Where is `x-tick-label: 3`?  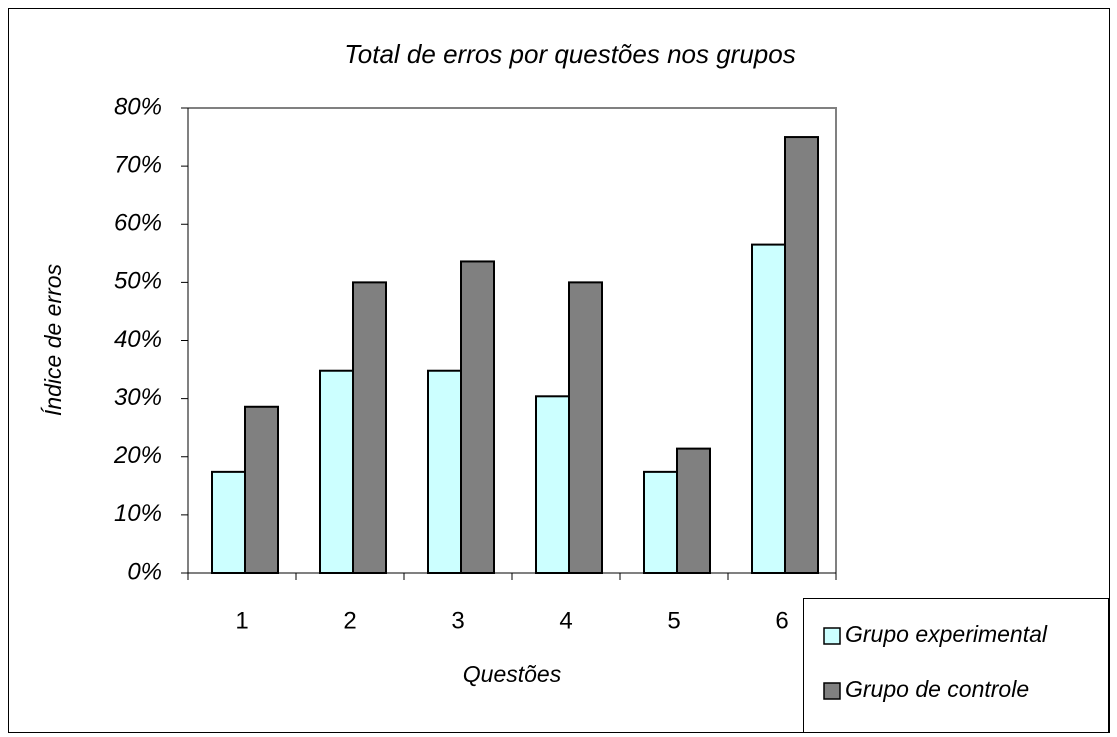
x-tick-label: 3 is located at coordinates (457, 620).